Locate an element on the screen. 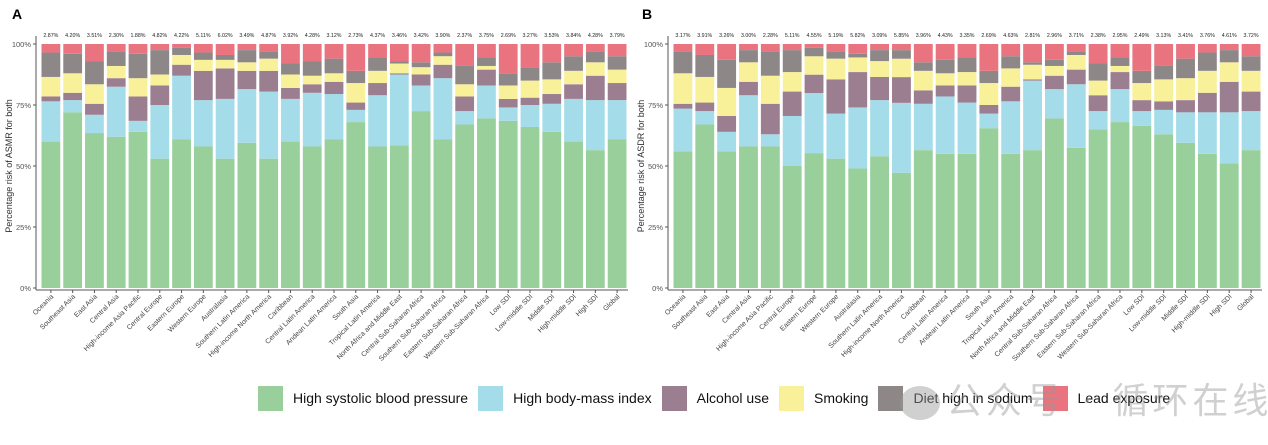 The width and height of the screenshot is (1268, 445). y-tick-label: 0% is located at coordinates (25, 288).